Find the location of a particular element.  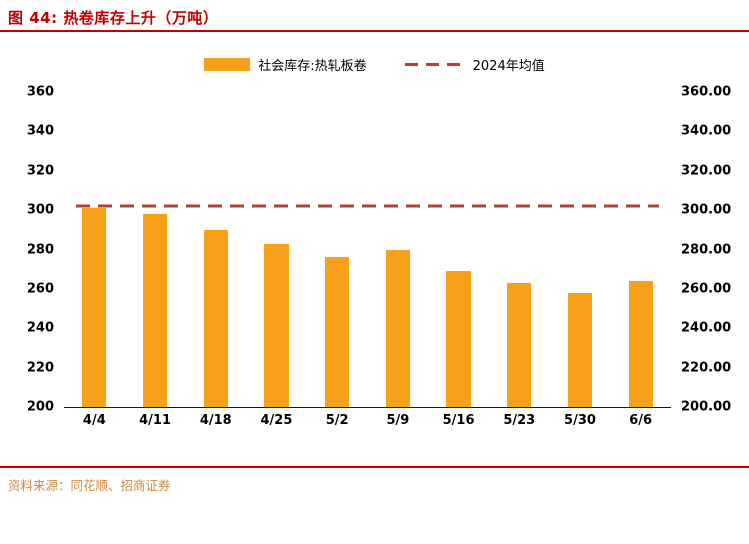

y-tick-label: 300 is located at coordinates (40, 210).